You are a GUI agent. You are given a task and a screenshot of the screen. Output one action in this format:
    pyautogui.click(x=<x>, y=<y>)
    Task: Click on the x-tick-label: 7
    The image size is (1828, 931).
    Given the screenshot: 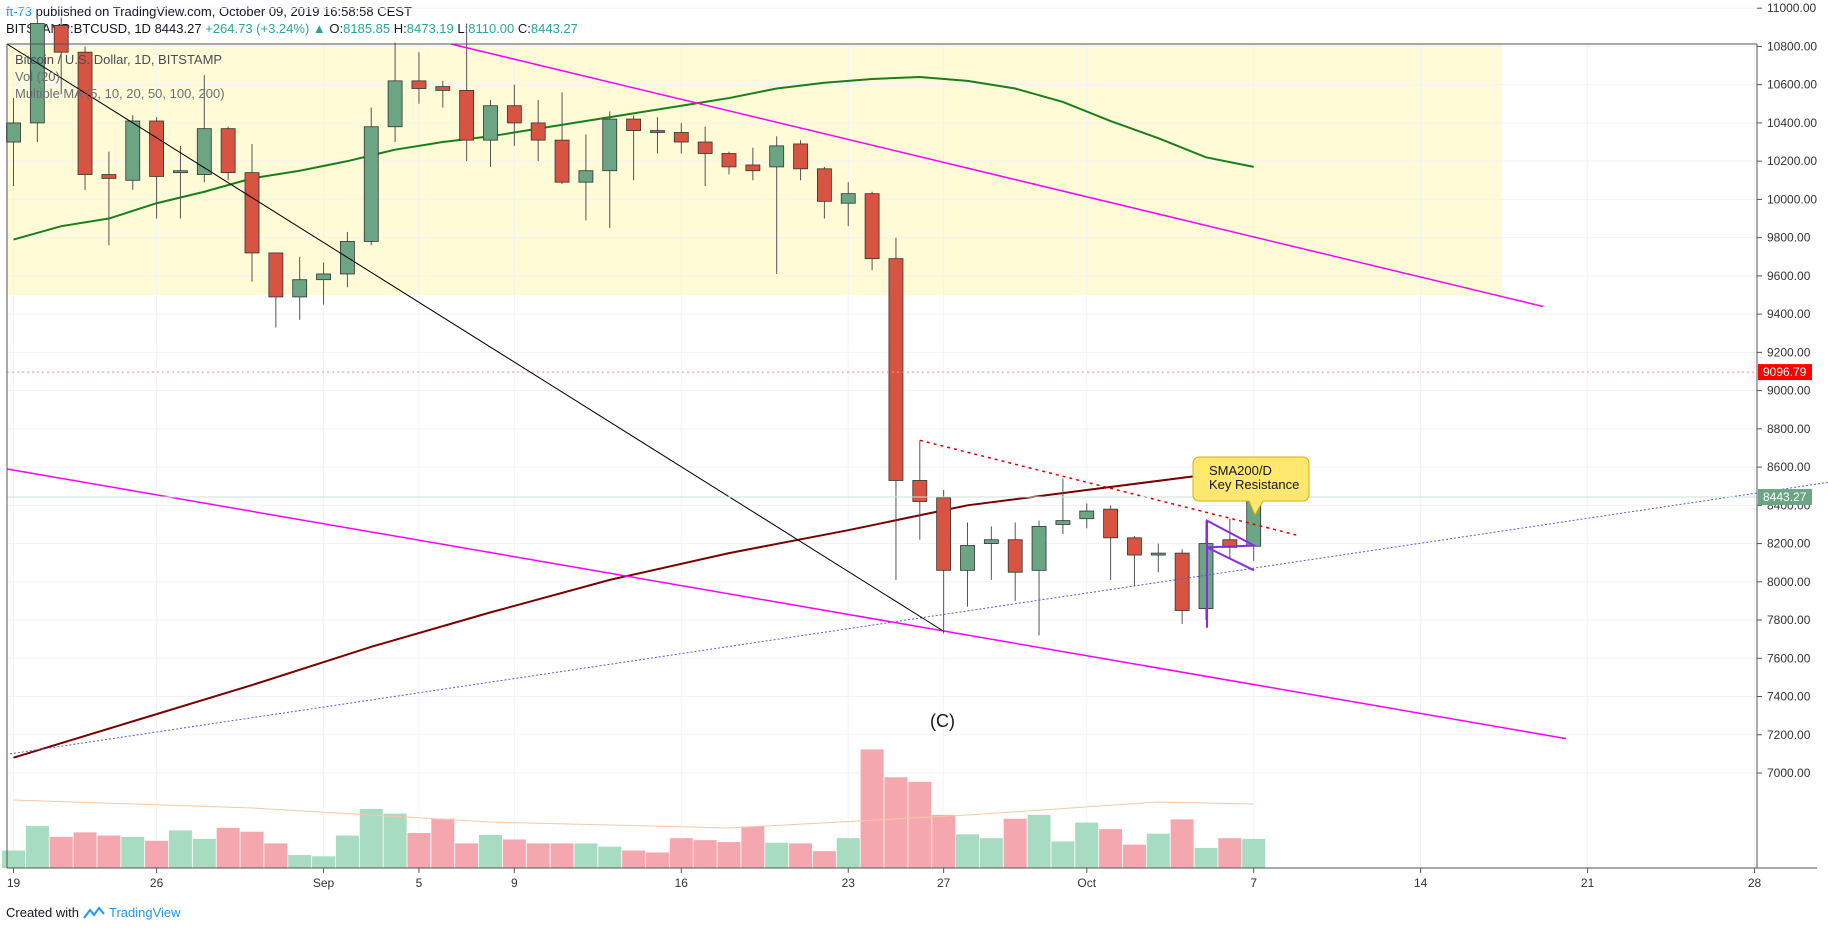 What is the action you would take?
    pyautogui.click(x=1253, y=883)
    